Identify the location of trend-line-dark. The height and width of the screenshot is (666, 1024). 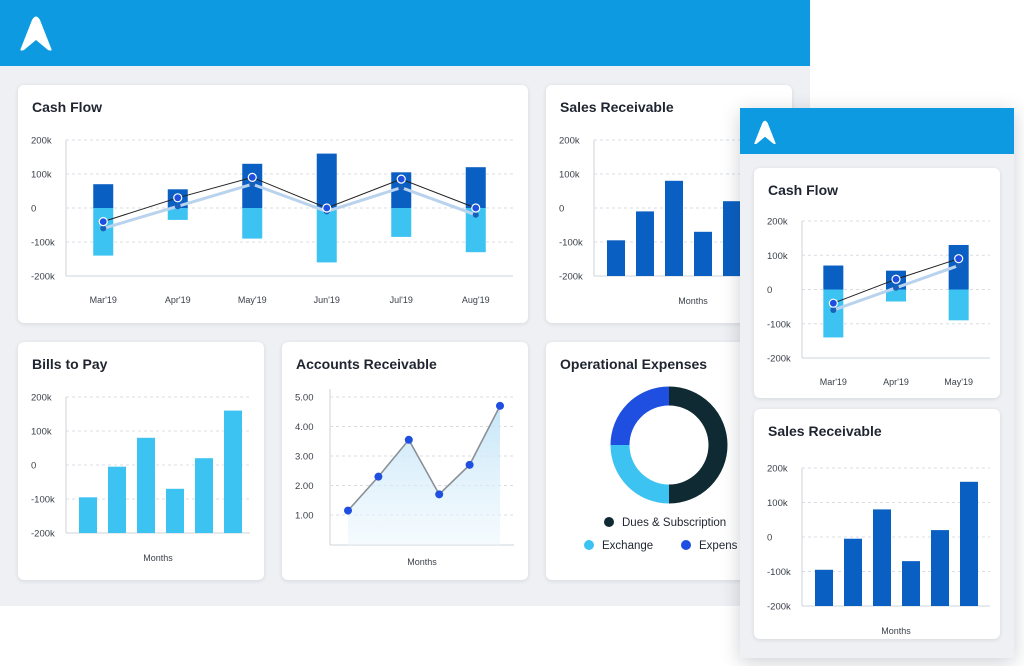
(289, 199).